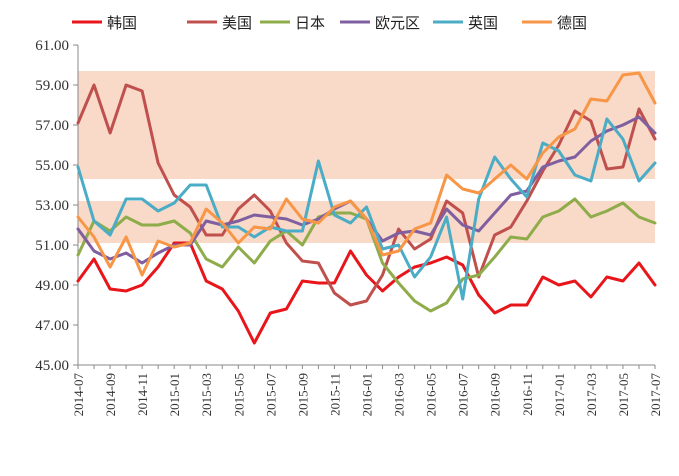 The image size is (679, 476). I want to click on y-tick-label: 61.00, so click(52, 46).